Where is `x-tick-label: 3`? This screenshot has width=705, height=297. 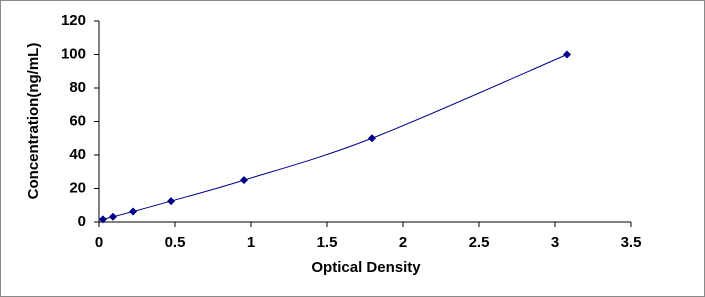
x-tick-label: 3 is located at coordinates (555, 242).